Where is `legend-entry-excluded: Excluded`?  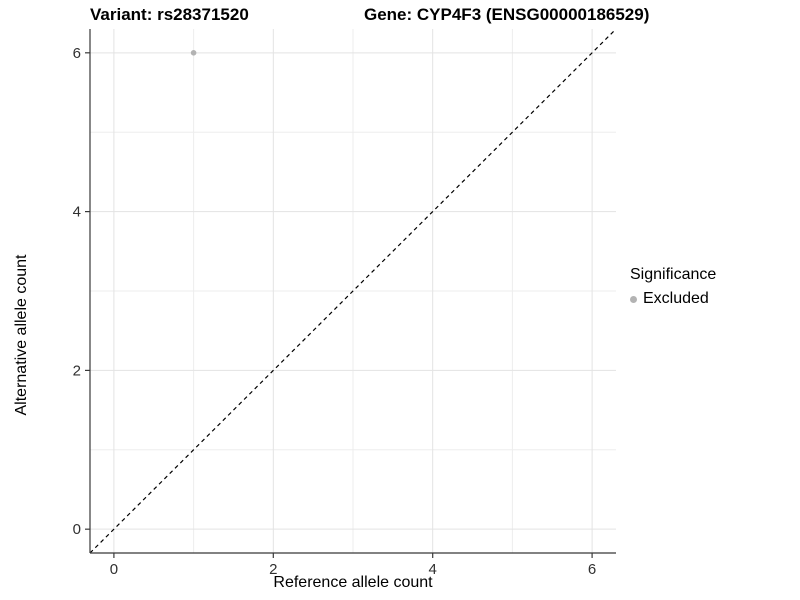
legend-entry-excluded: Excluded is located at coordinates (673, 299).